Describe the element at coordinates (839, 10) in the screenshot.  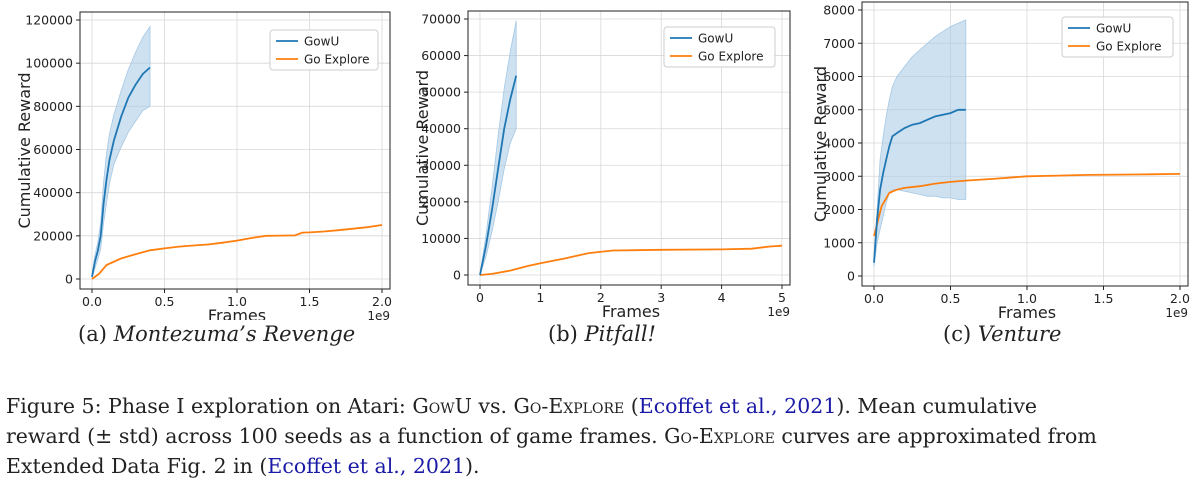
I see `y-tick-label: 8000` at that location.